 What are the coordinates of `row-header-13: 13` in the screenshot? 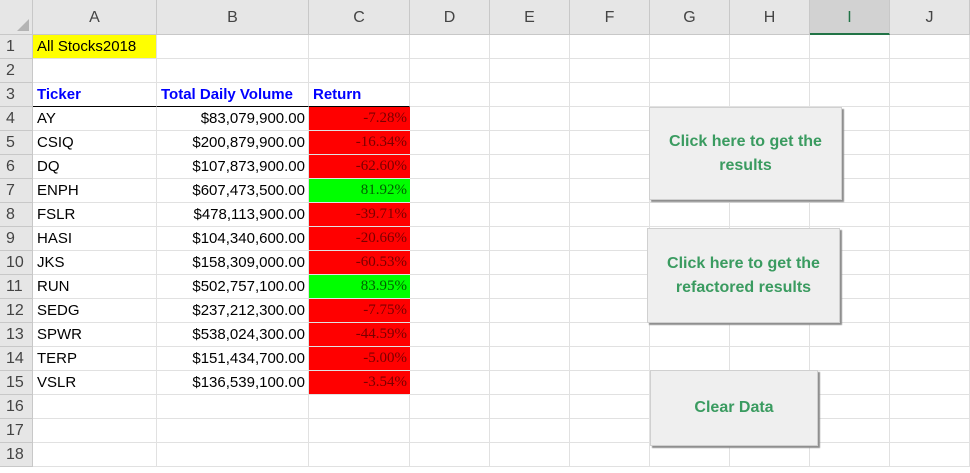 It's located at (16, 335).